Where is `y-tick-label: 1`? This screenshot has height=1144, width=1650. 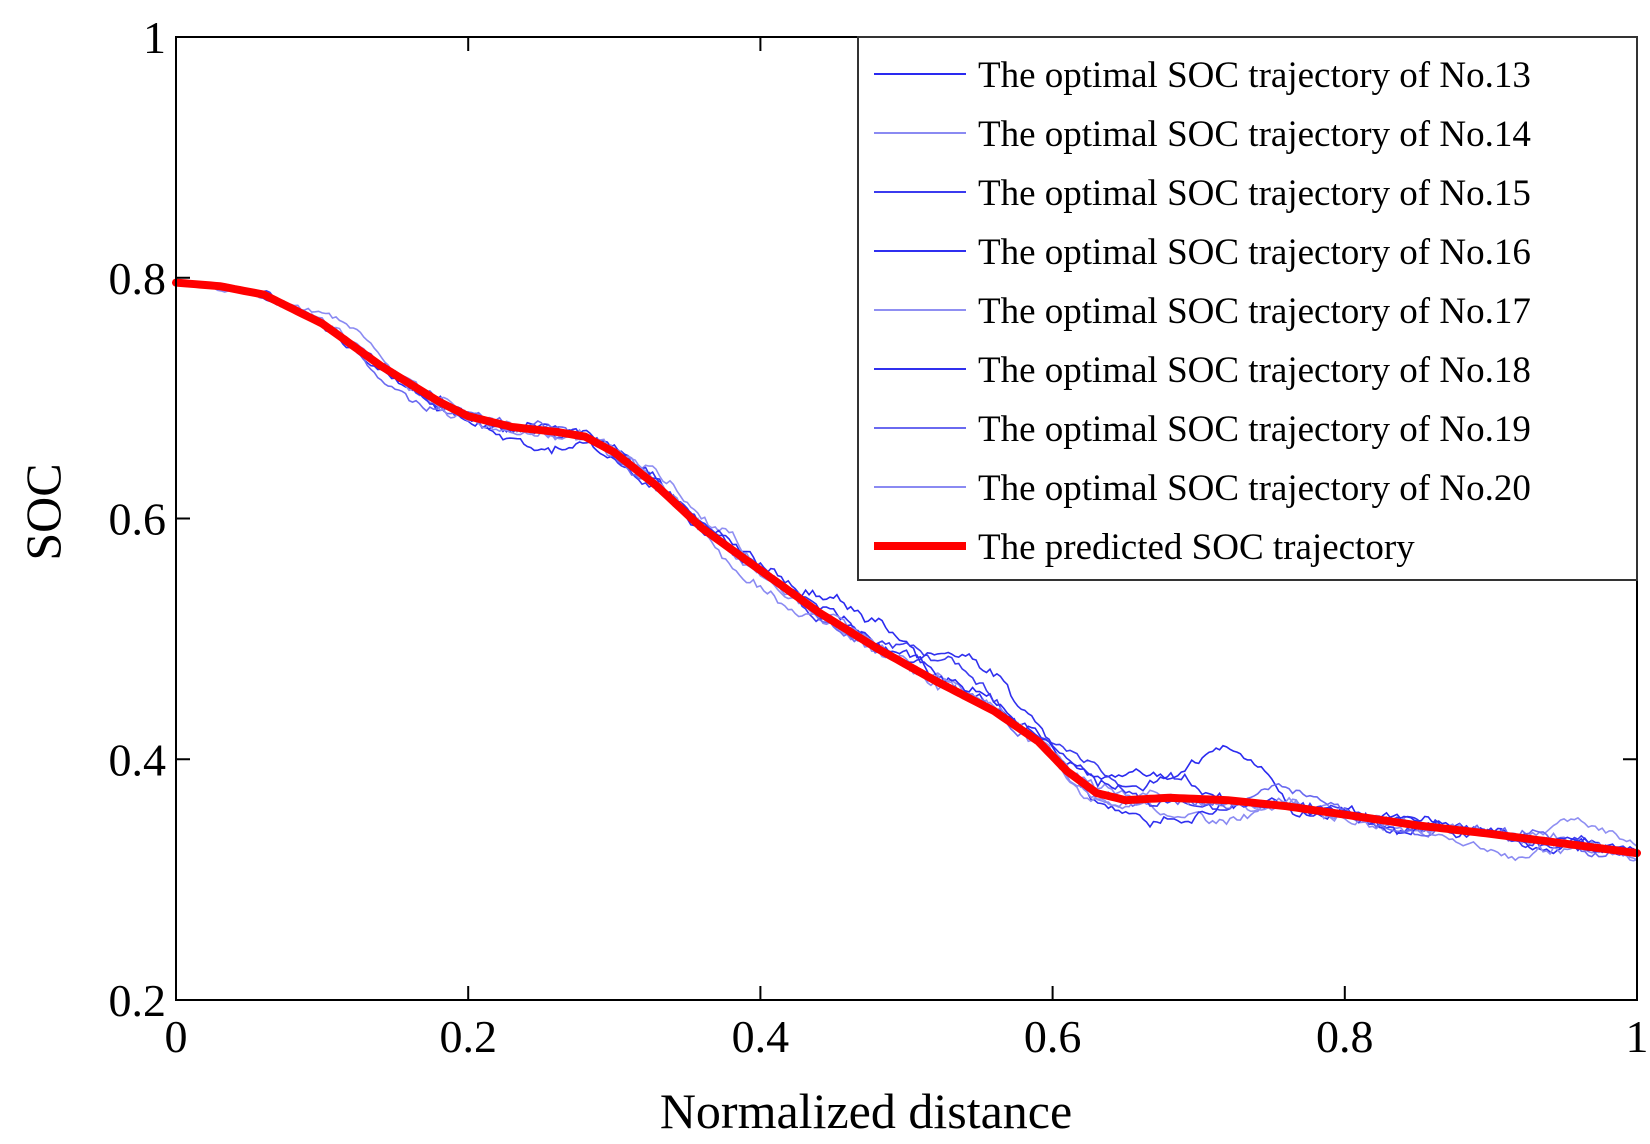
y-tick-label: 1 is located at coordinates (154, 37).